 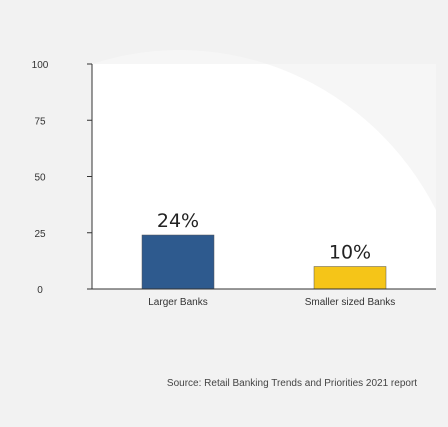 What do you see at coordinates (62, 178) in the screenshot?
I see `y-axis: 0 25 50 75 100` at bounding box center [62, 178].